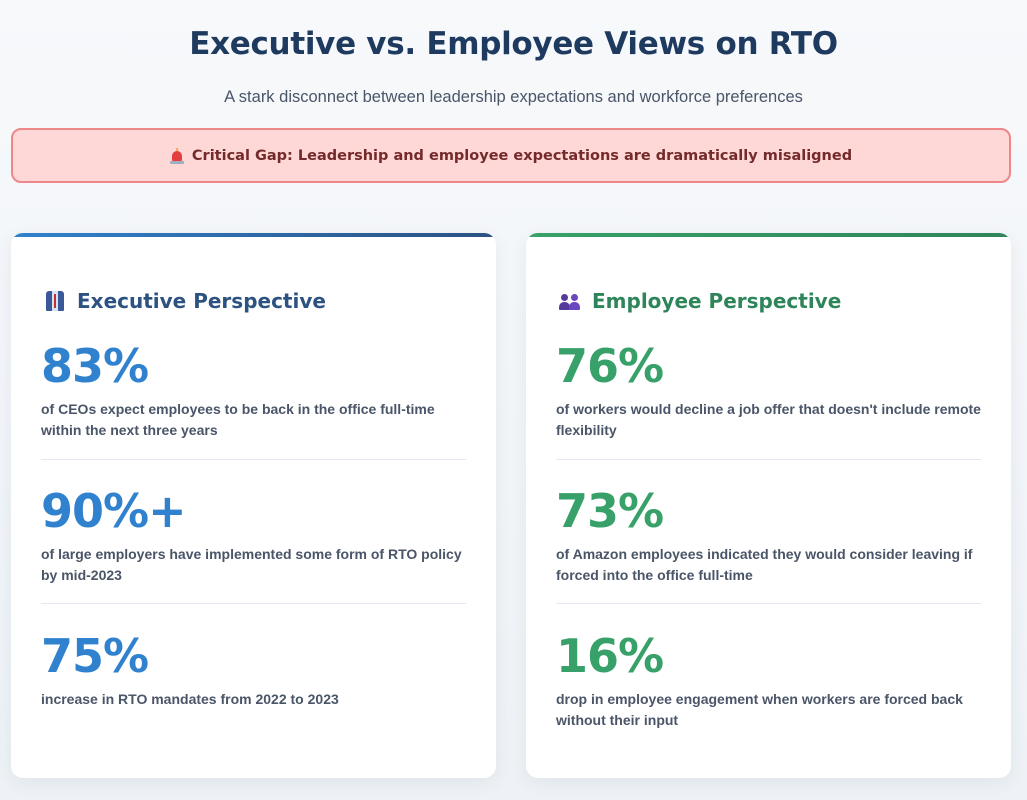 This screenshot has height=800, width=1027. What do you see at coordinates (513, 44) in the screenshot?
I see `page-title: Executive vs. Employee Views on RTO` at bounding box center [513, 44].